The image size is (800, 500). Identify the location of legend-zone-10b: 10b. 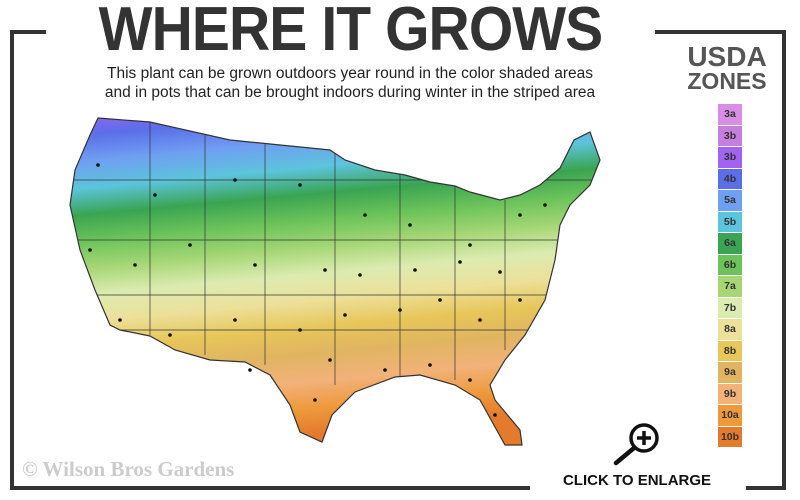
(730, 436).